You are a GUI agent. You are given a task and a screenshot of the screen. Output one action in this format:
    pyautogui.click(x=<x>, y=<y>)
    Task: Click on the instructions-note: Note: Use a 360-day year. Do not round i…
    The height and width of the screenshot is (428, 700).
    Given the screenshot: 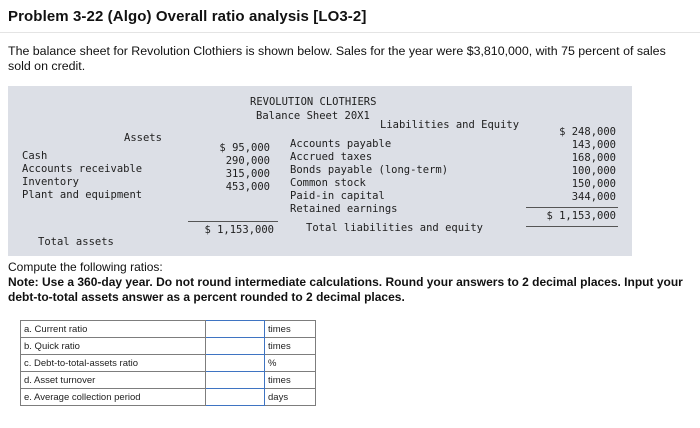 What is the action you would take?
    pyautogui.click(x=345, y=289)
    